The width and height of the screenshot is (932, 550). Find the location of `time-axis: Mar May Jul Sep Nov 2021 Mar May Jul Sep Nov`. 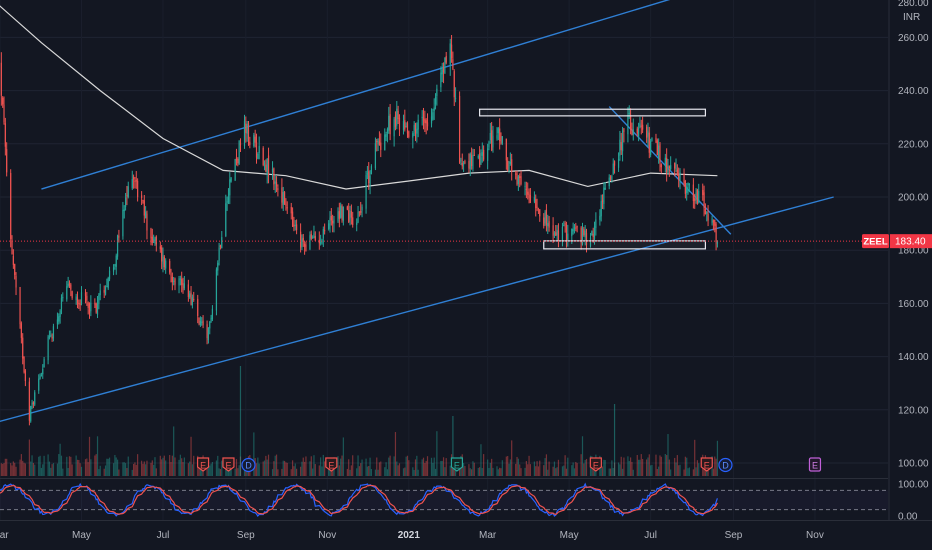

time-axis: Mar May Jul Sep Nov 2021 Mar May Jul Sep Nov is located at coordinates (466, 535).